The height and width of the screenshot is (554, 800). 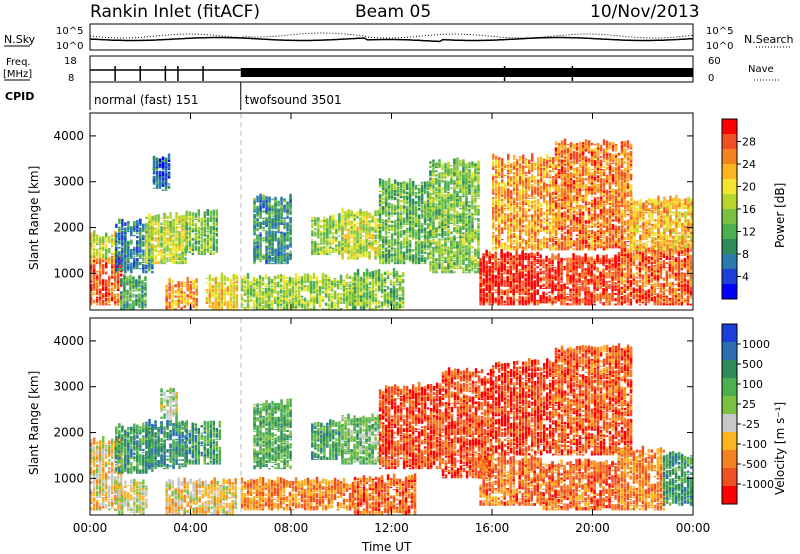 What do you see at coordinates (172, 301) in the screenshot?
I see `heatmap-cell-p6` at bounding box center [172, 301].